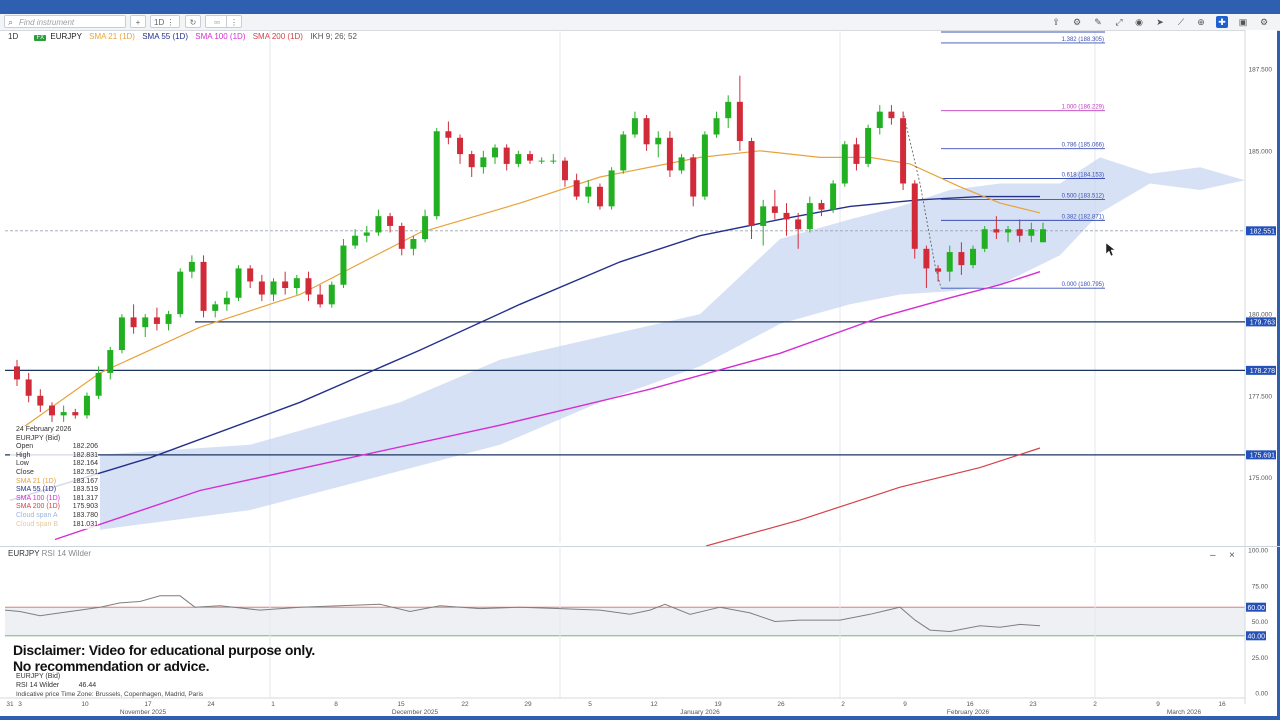 The image size is (1280, 720). I want to click on refresh-button: ↻, so click(193, 21).